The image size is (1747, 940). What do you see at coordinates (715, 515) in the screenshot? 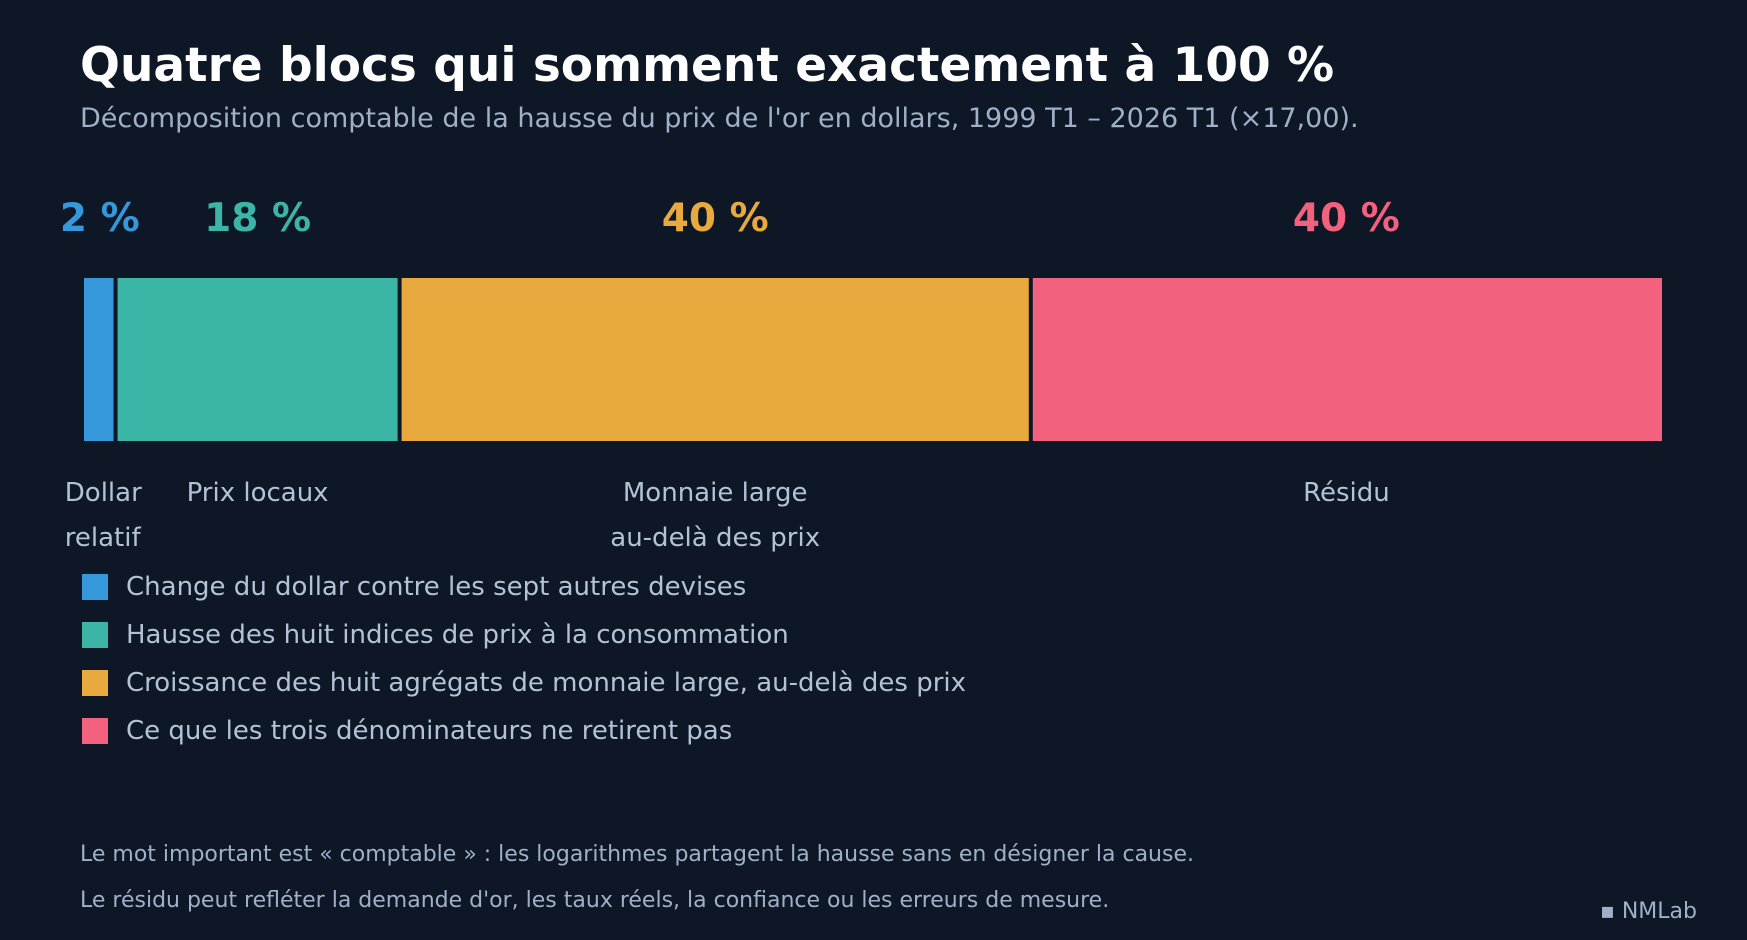
I see `category-label: Monnaie large au-delà des prix` at bounding box center [715, 515].